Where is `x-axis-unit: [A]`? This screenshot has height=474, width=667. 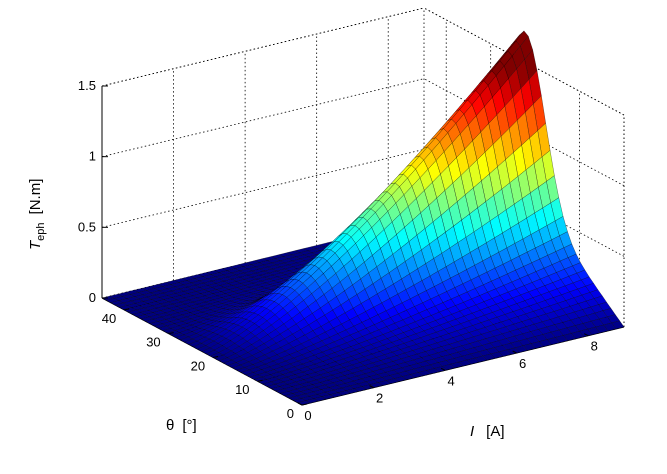
x-axis-unit: [A] is located at coordinates (495, 431).